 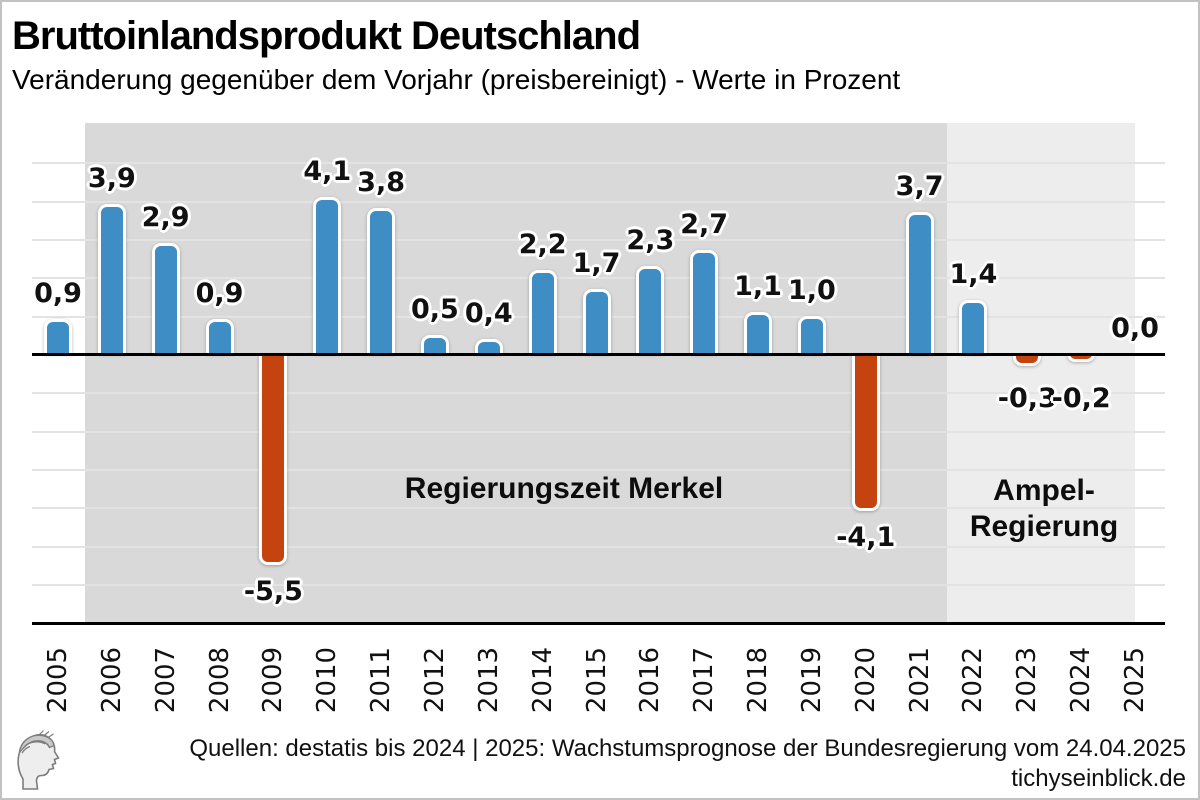 What do you see at coordinates (327, 171) in the screenshot?
I see `bar-value-label: 4,1` at bounding box center [327, 171].